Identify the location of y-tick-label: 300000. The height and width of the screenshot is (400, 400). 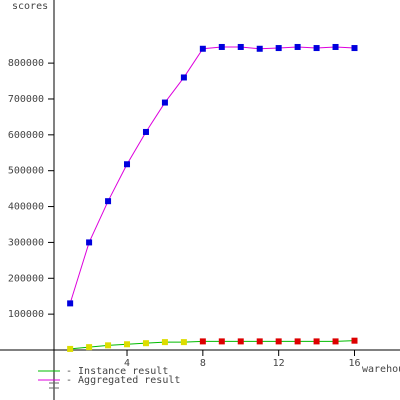
(26, 242).